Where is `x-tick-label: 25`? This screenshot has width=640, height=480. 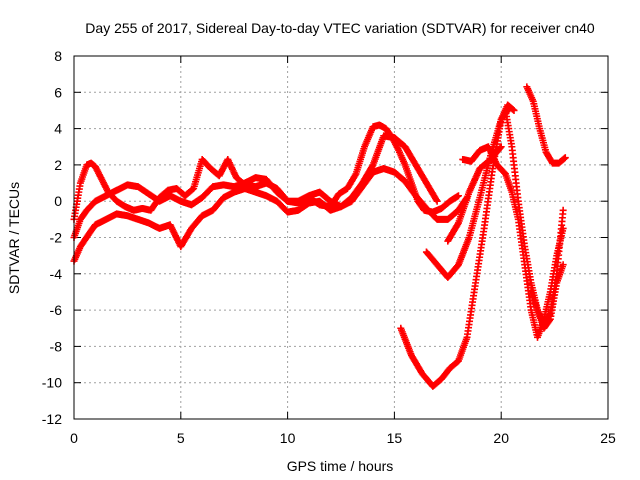
x-tick-label: 25 is located at coordinates (608, 438).